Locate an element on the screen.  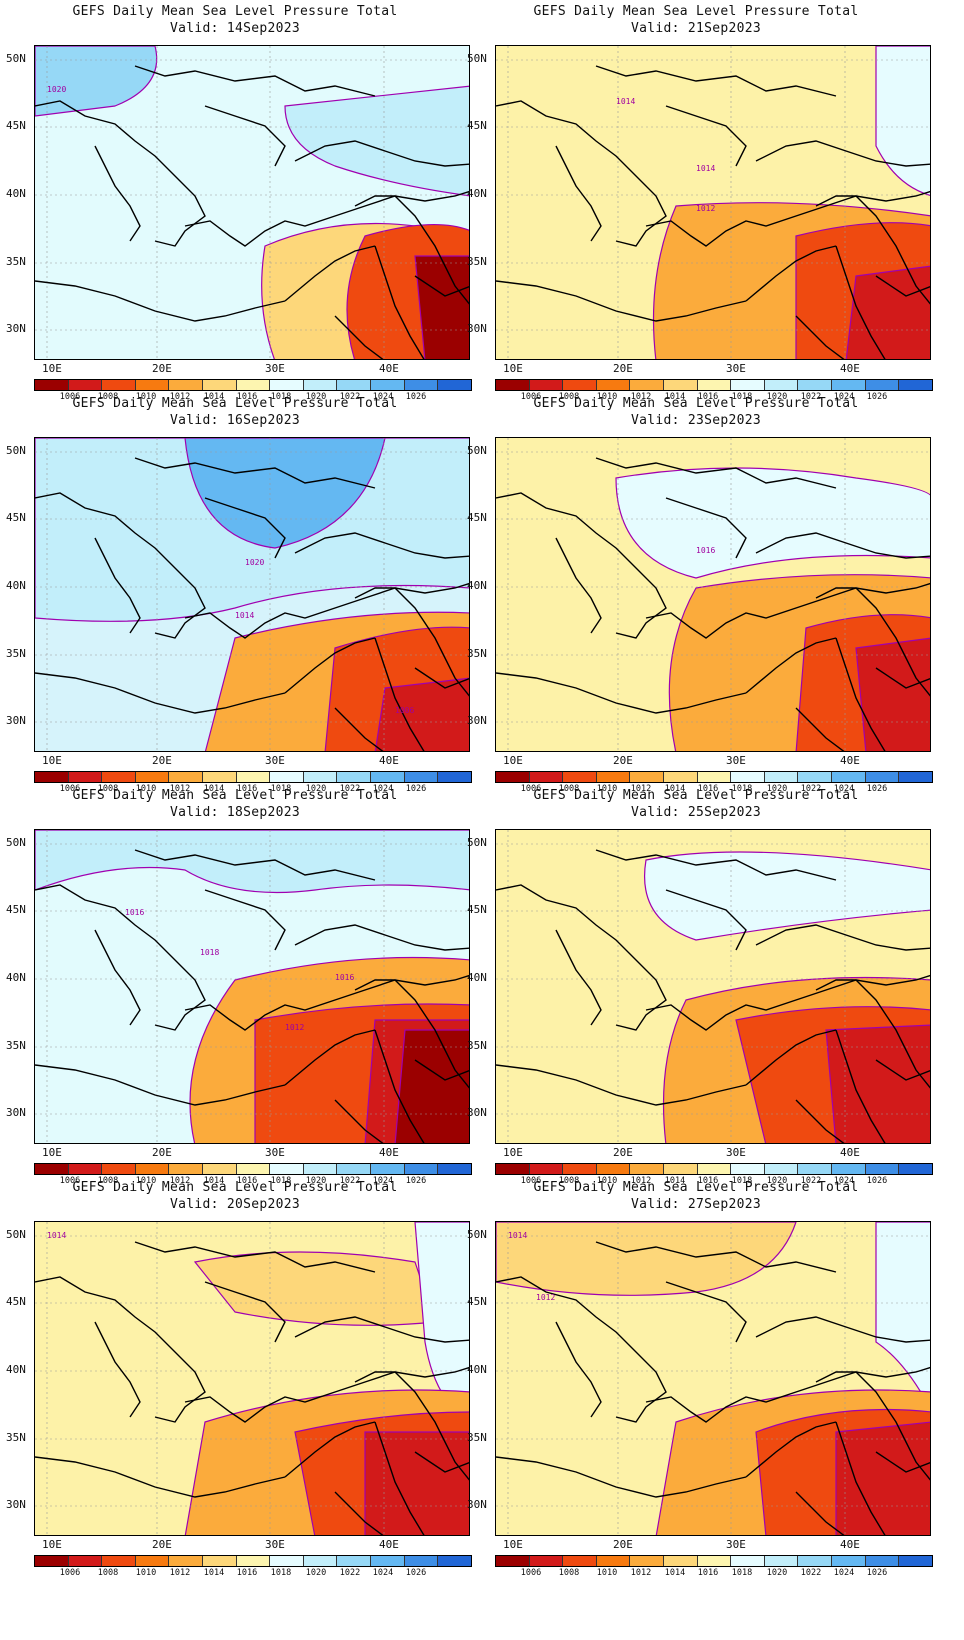
color-bar is located at coordinates (714, 1169).